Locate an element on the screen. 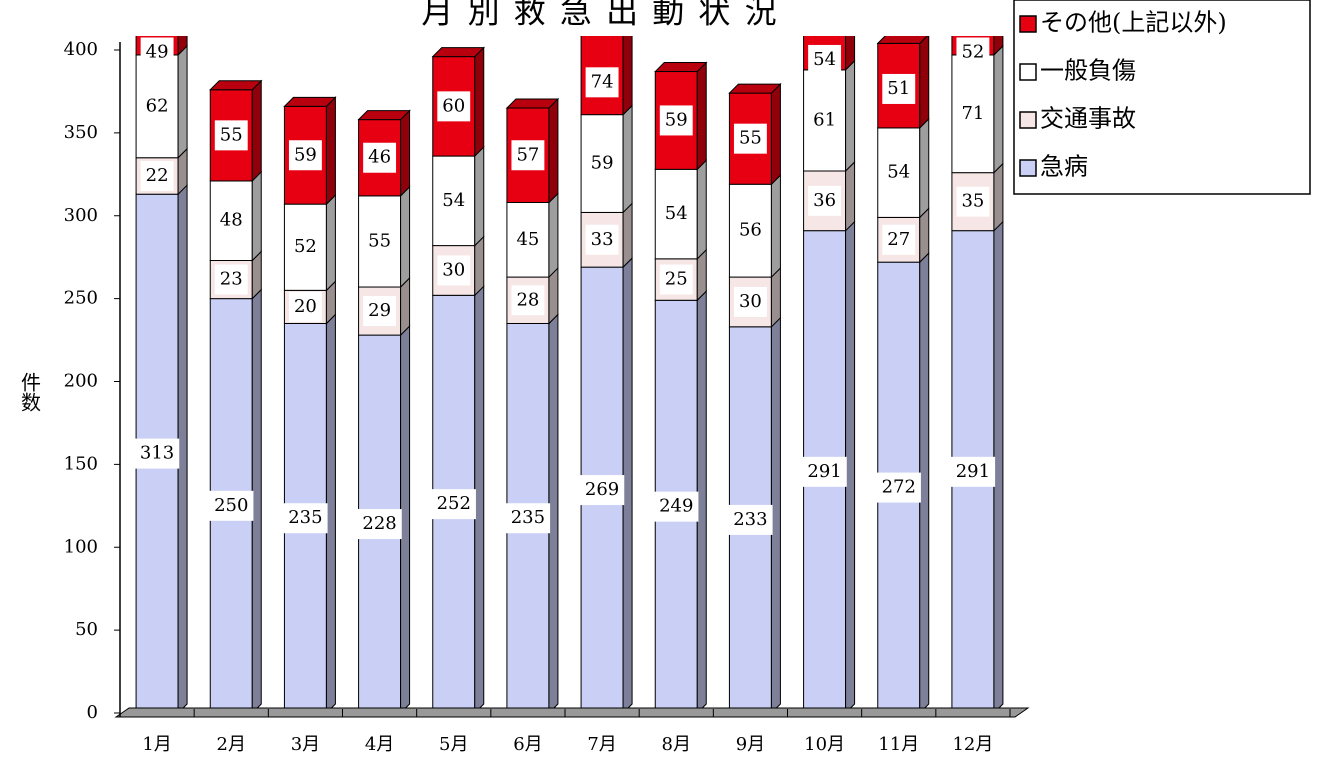  data-label: 62 is located at coordinates (157, 105).